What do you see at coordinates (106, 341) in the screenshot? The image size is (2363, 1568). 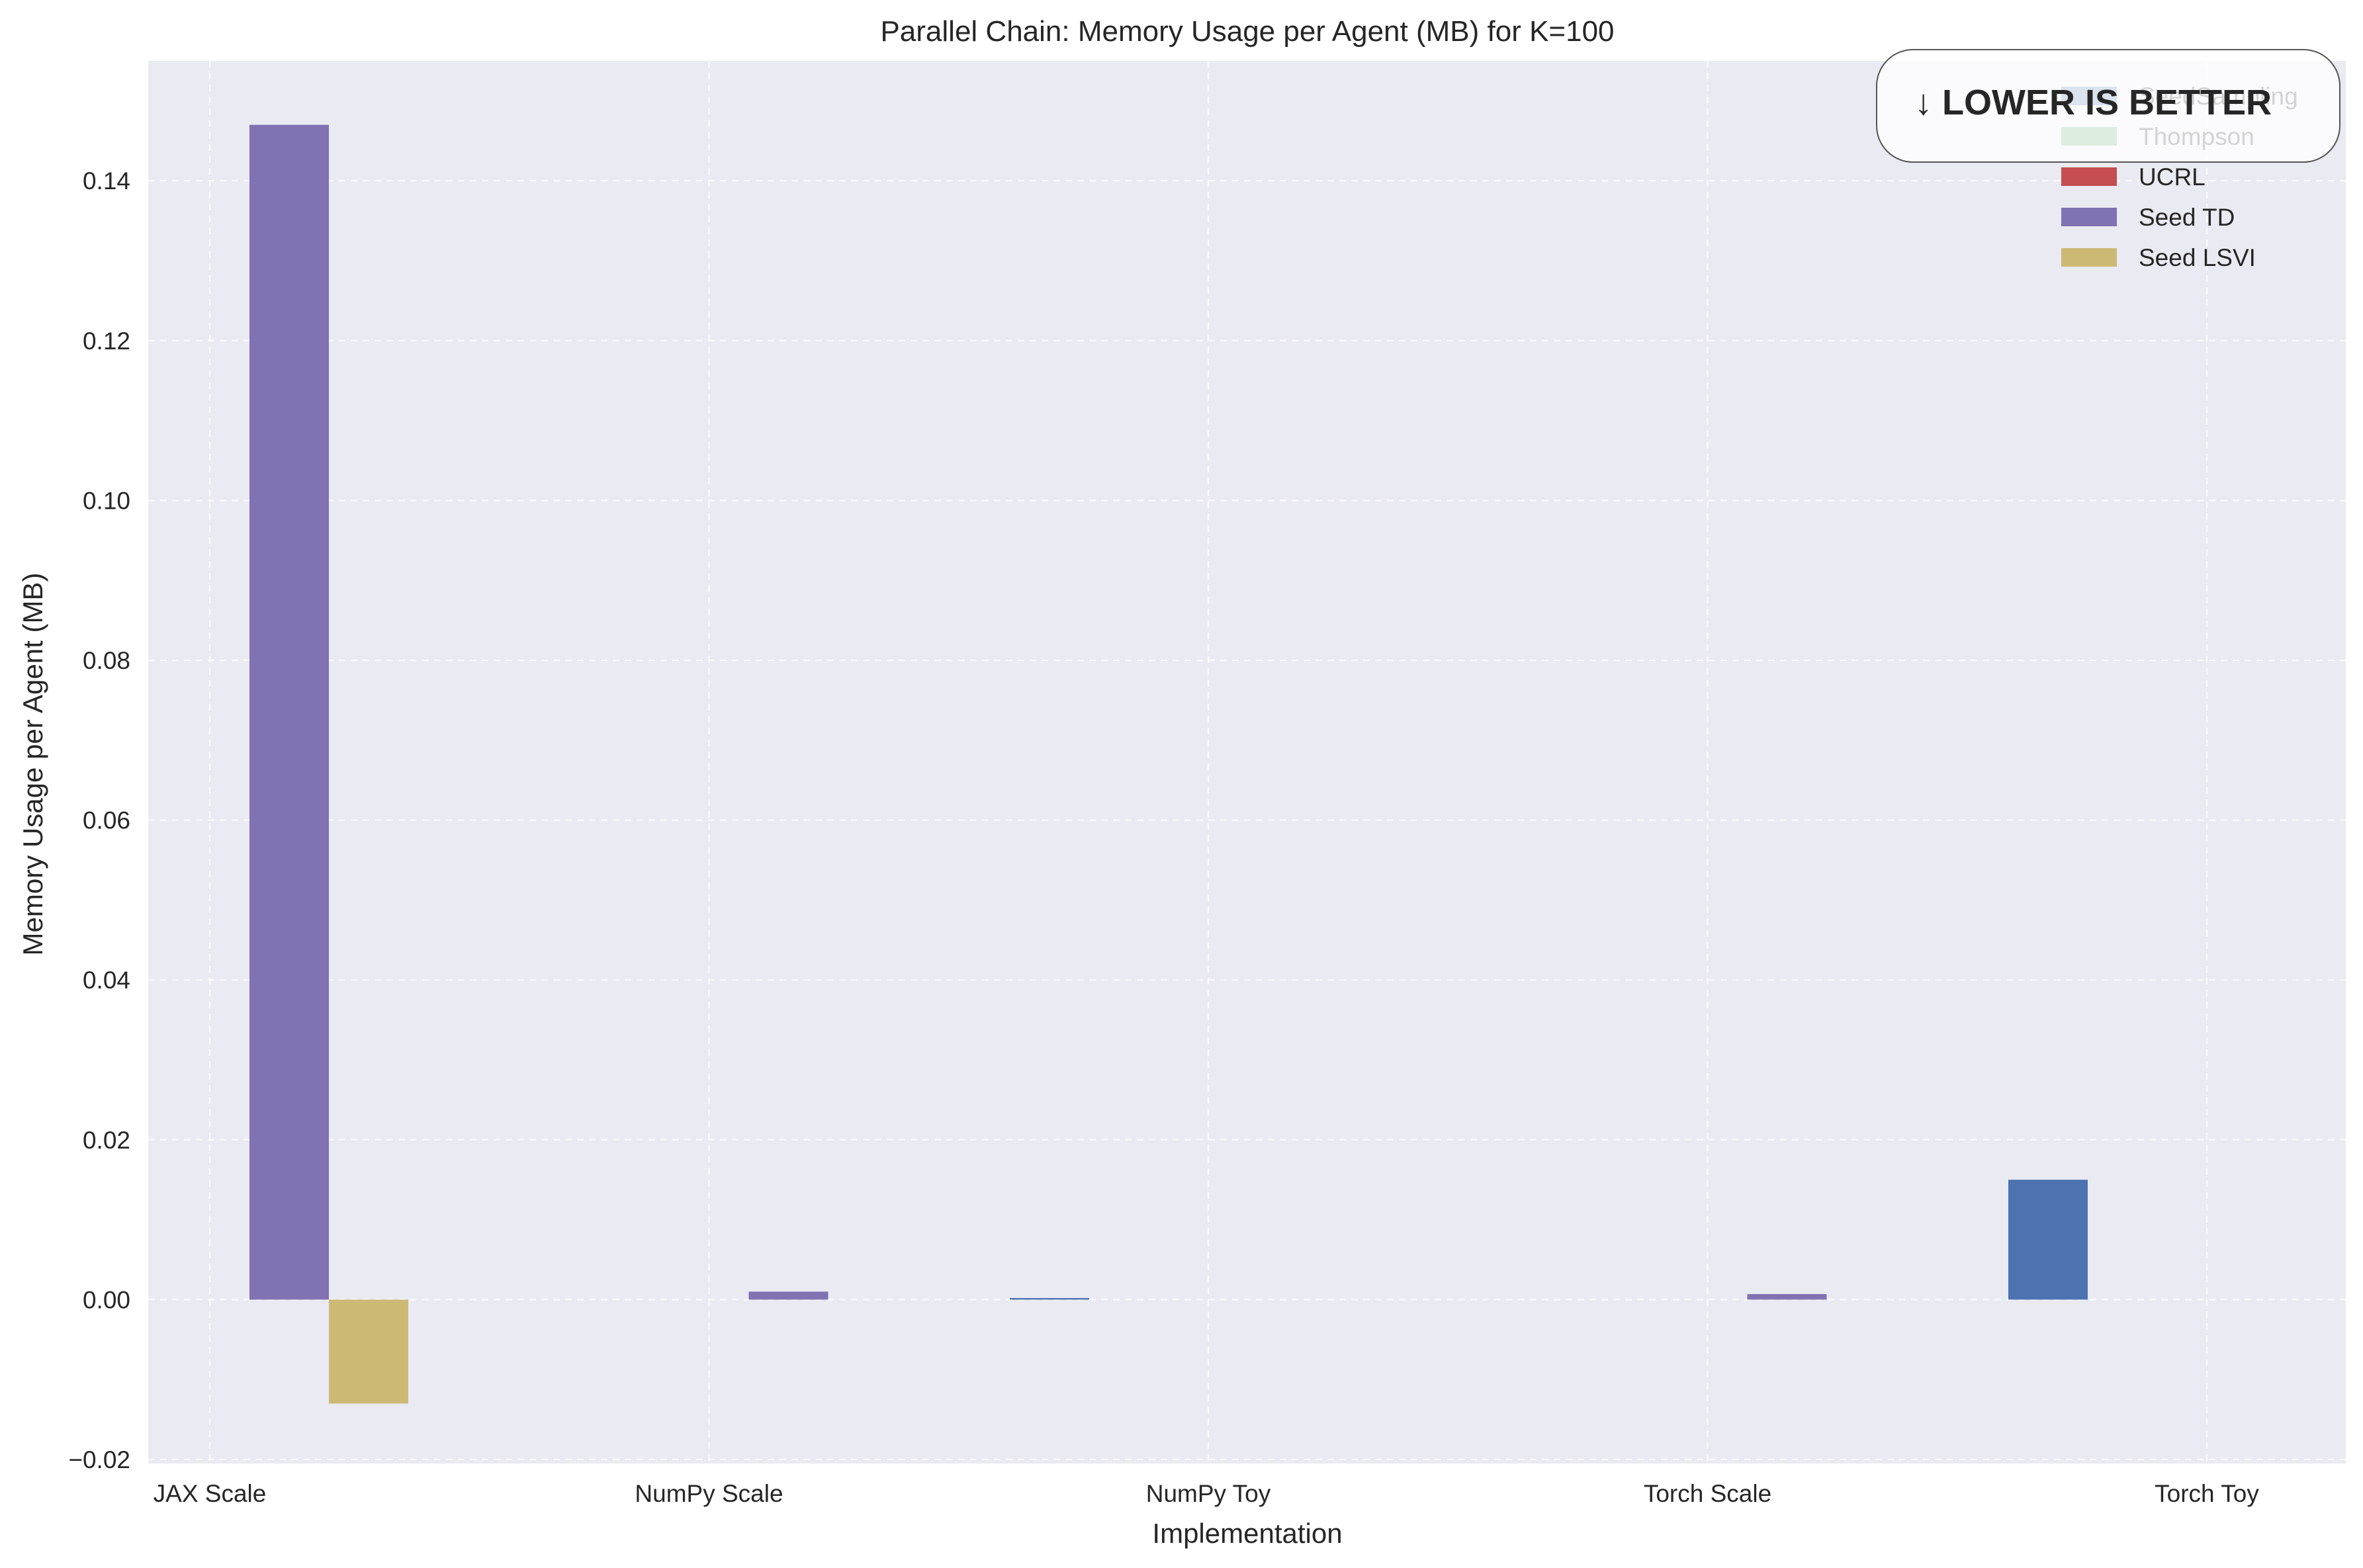 I see `y-tick-label: 0.12` at bounding box center [106, 341].